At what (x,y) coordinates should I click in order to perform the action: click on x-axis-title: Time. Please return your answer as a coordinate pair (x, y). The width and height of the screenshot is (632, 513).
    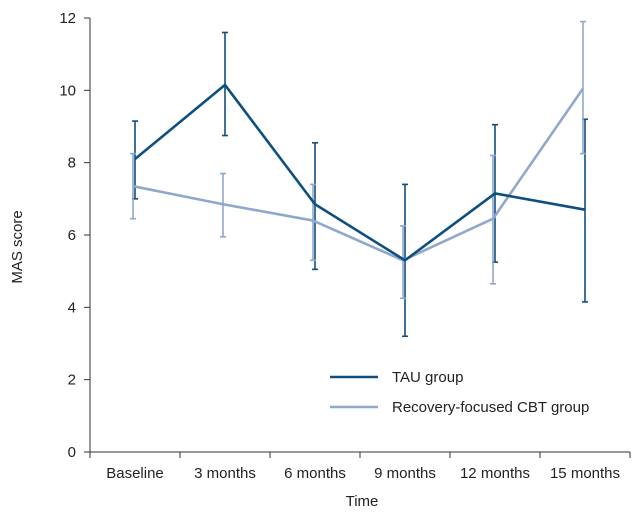
    Looking at the image, I should click on (362, 501).